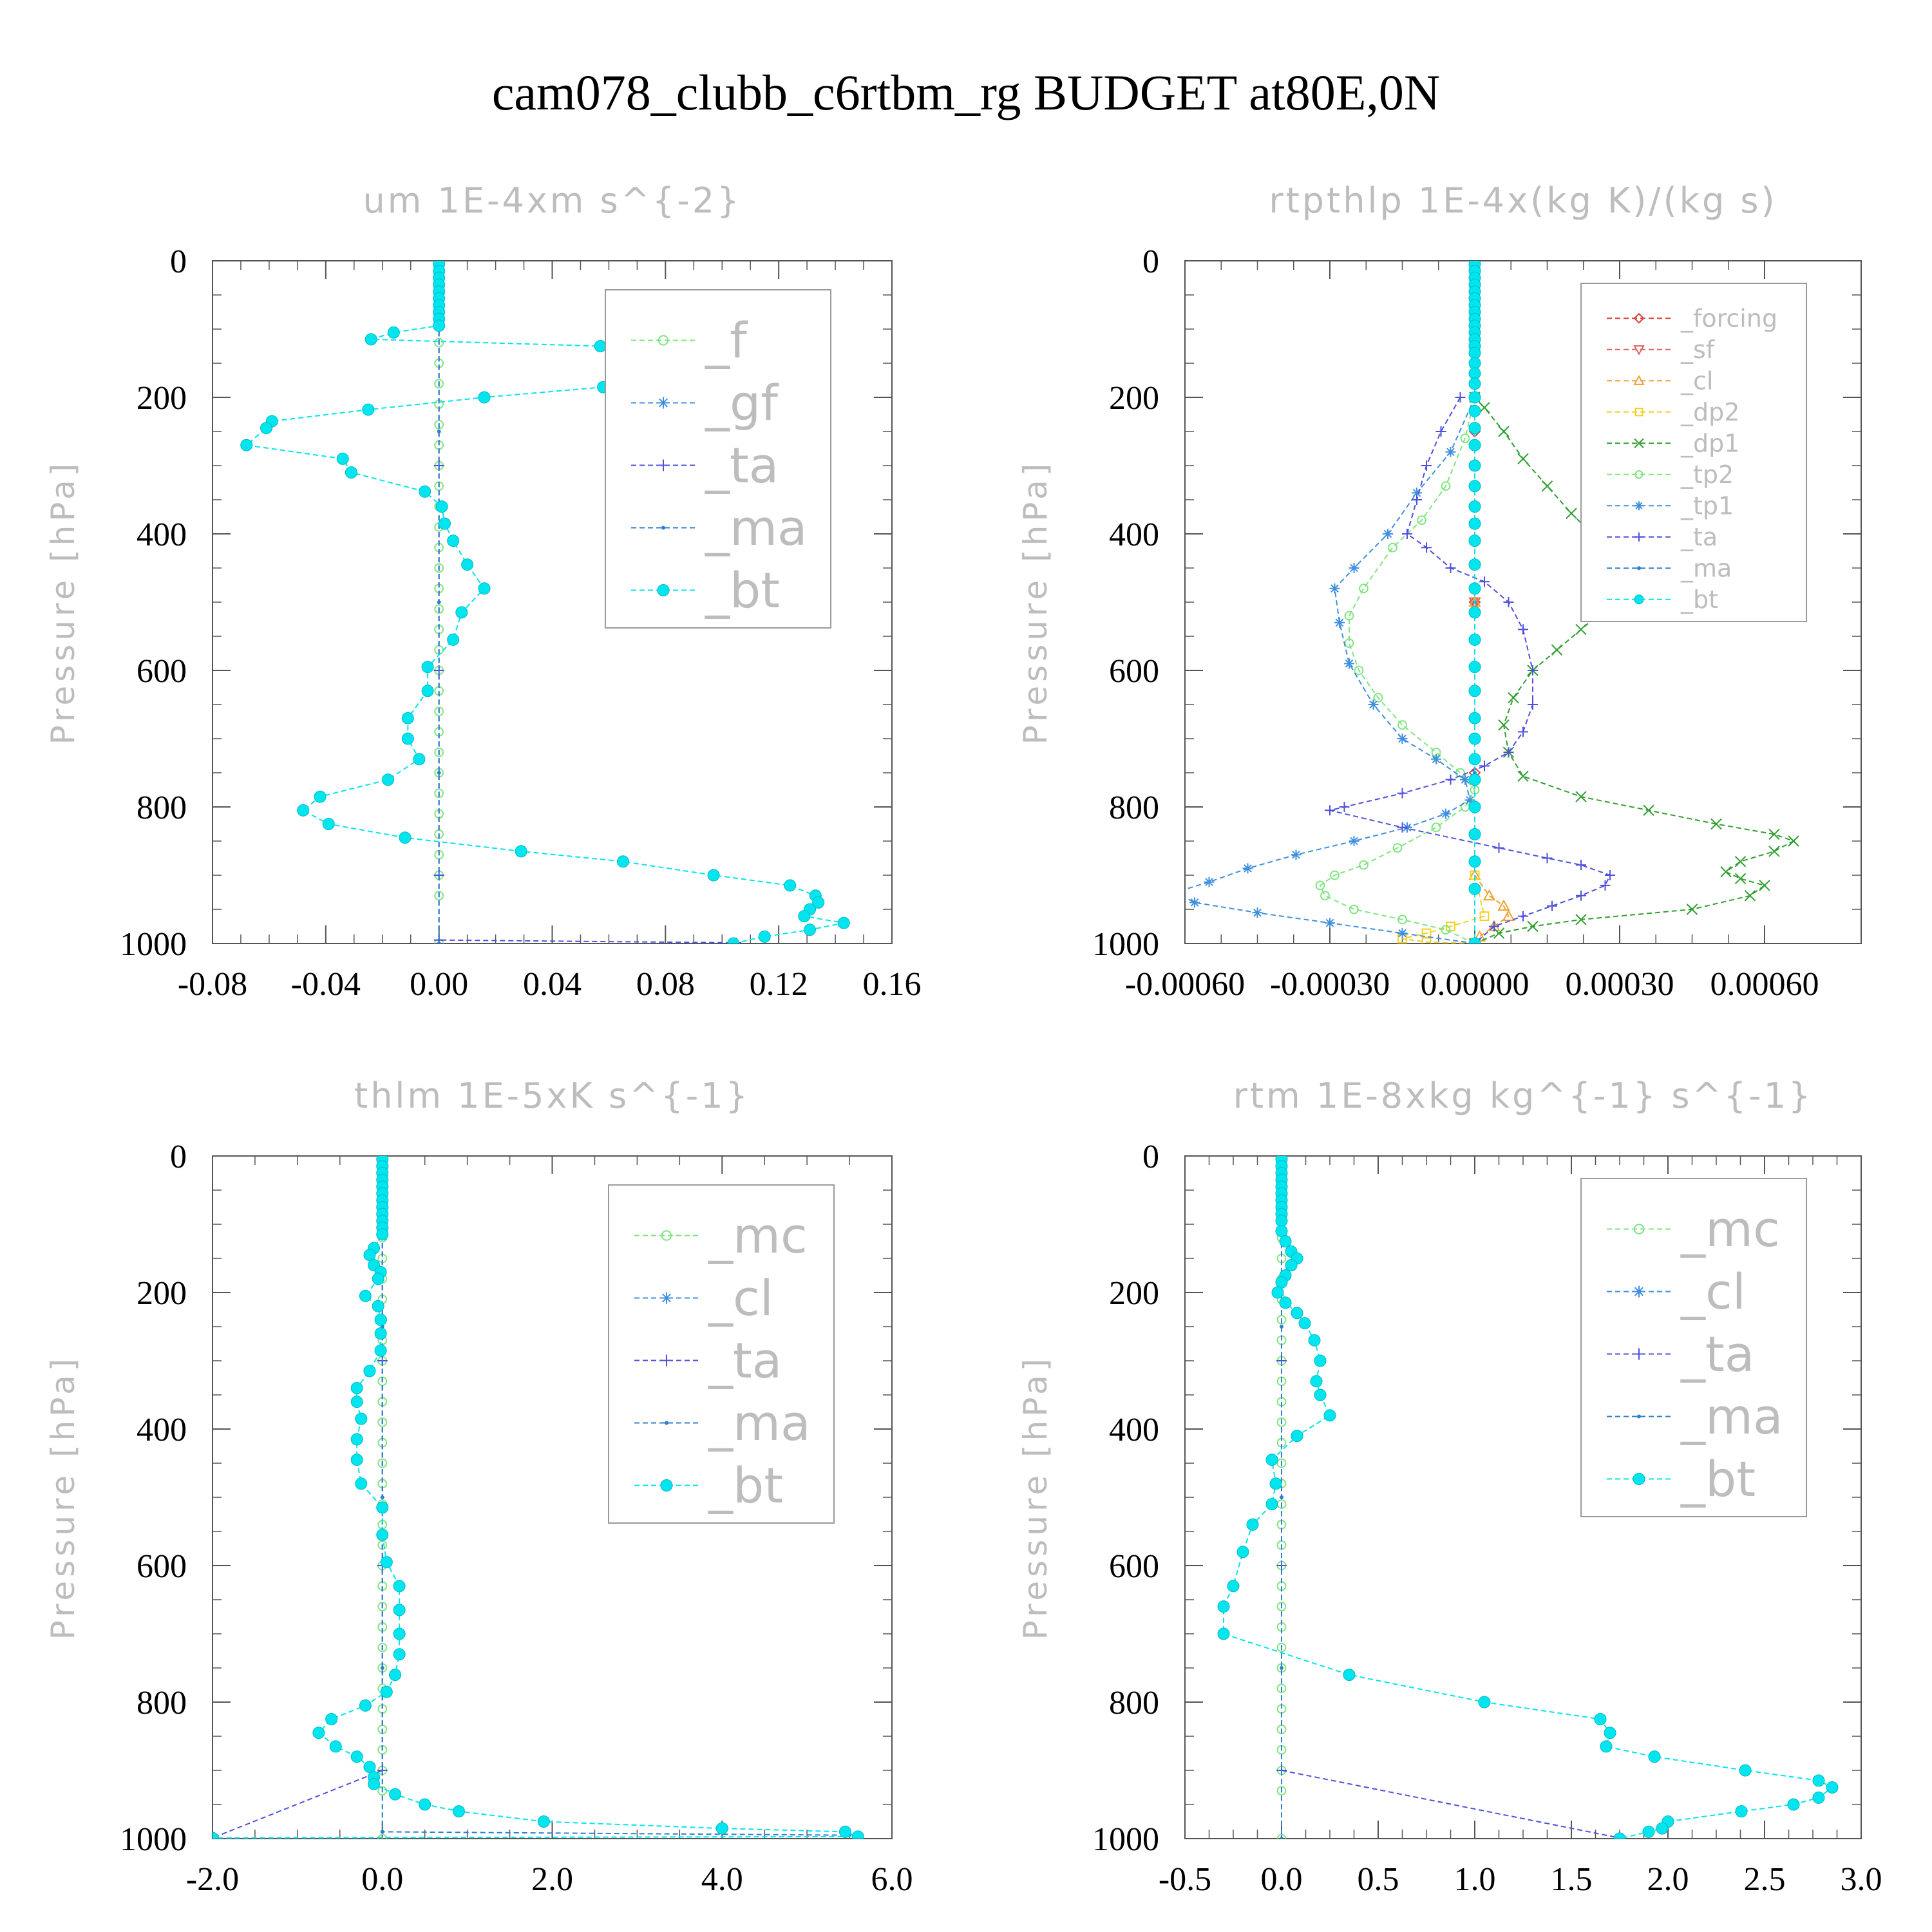 The height and width of the screenshot is (1932, 1932). I want to click on plot-area, so click(545, 602).